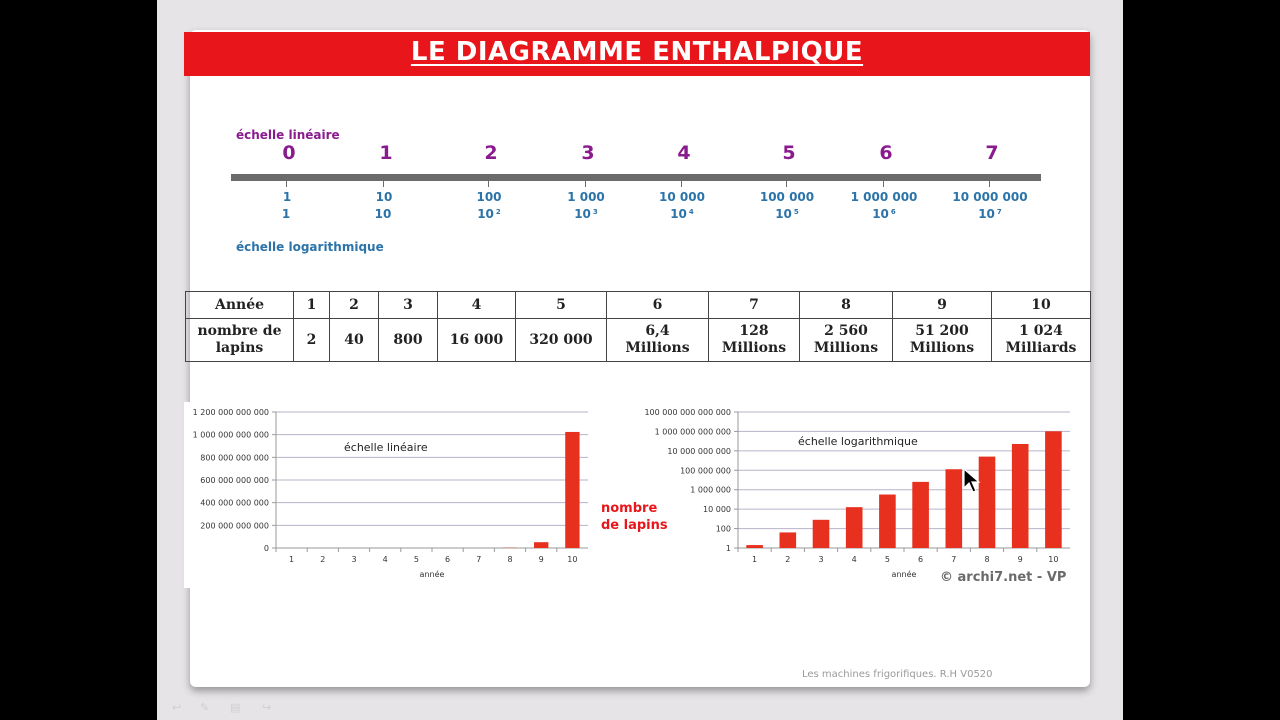  I want to click on table-header-label: Année, so click(239, 305).